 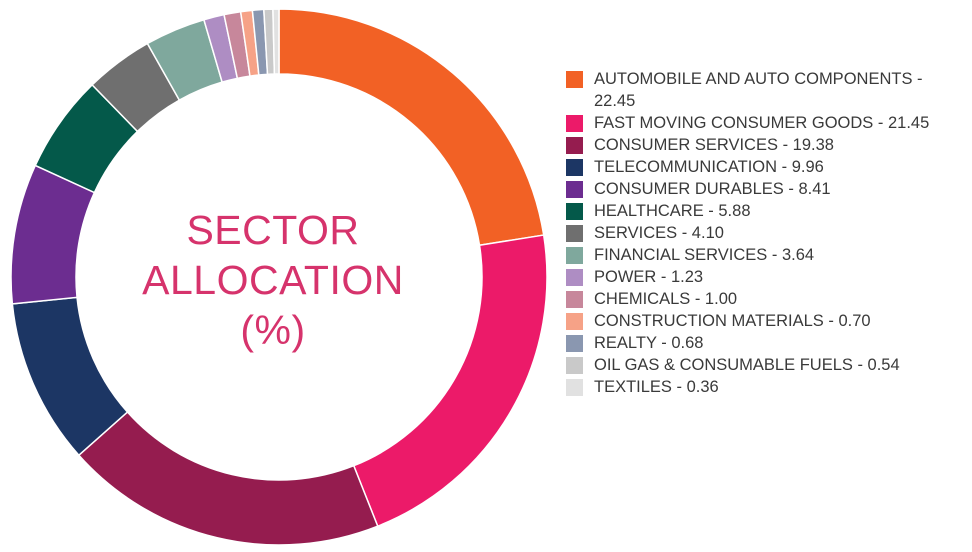 I want to click on chart-center-title: SECTOR ALLOCATION (%), so click(x=273, y=280).